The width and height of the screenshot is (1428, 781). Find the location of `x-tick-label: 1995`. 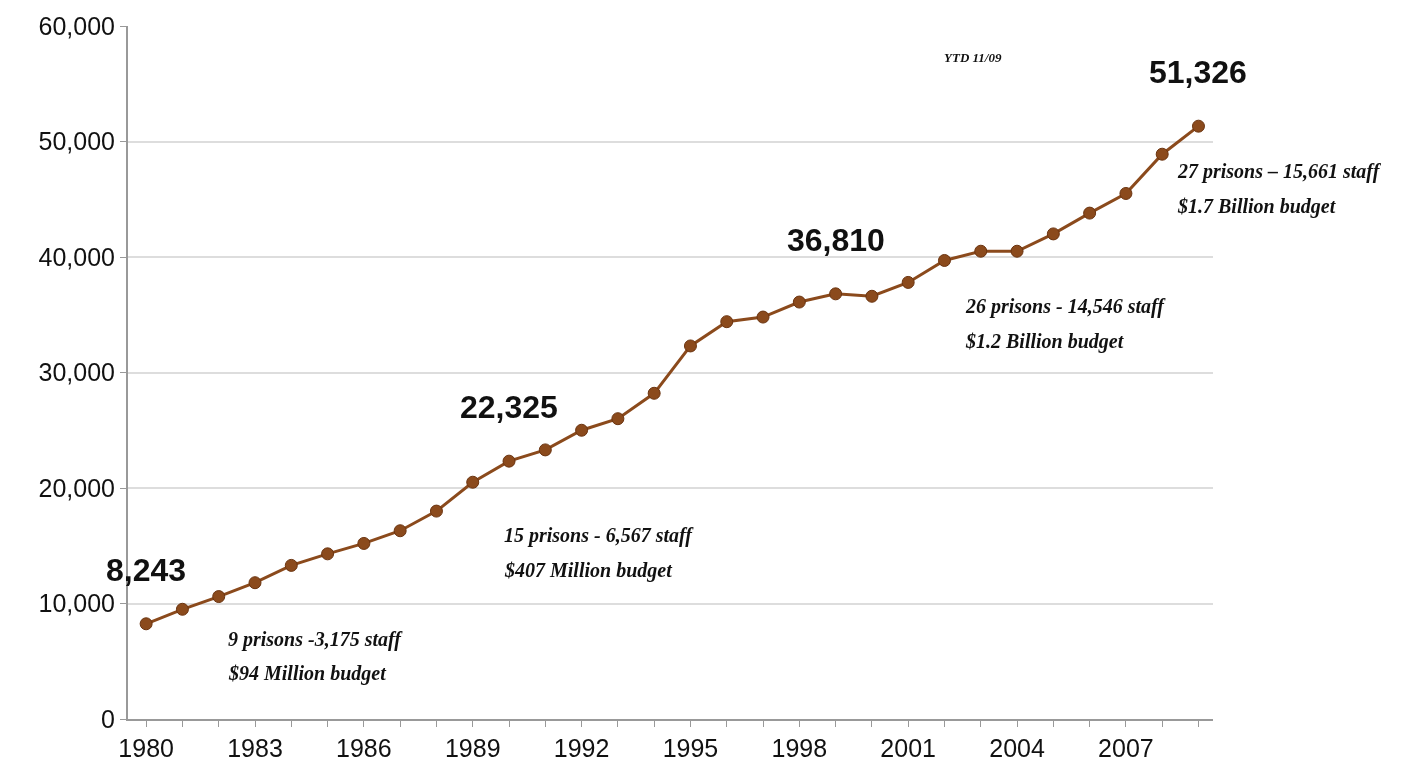

x-tick-label: 1995 is located at coordinates (690, 748).